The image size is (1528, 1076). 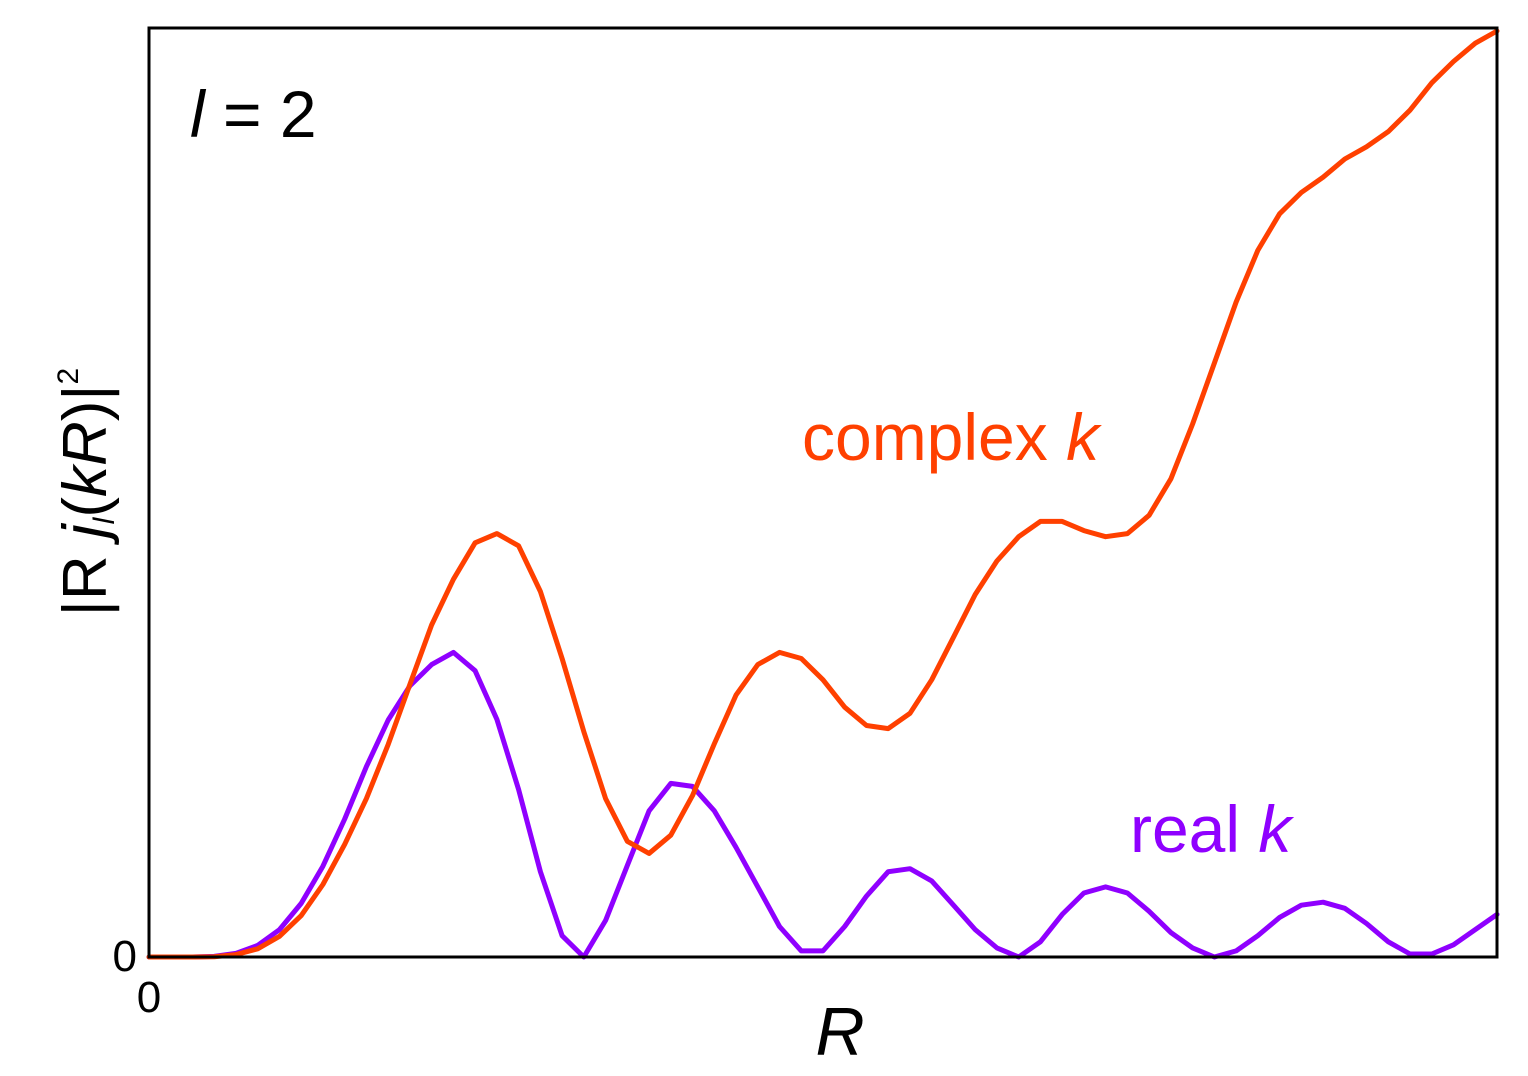 I want to click on y-label-arg-open: (, so click(x=85, y=507).